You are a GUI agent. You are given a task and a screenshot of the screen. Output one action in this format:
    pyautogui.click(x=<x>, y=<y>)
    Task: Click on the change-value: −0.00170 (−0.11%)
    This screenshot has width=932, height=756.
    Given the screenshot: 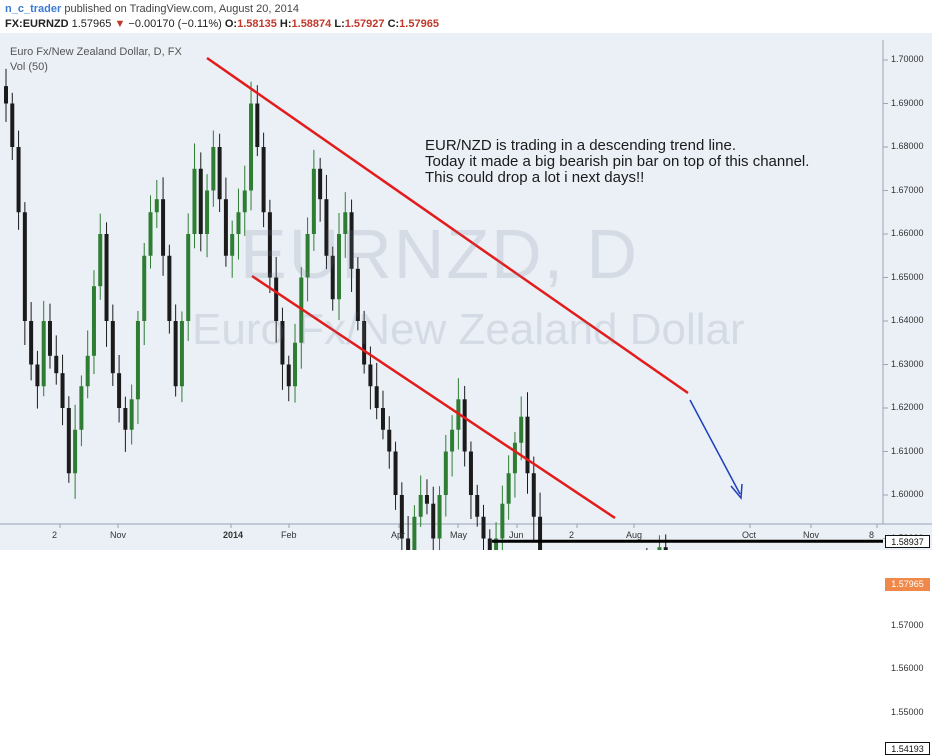 What is the action you would take?
    pyautogui.click(x=175, y=24)
    